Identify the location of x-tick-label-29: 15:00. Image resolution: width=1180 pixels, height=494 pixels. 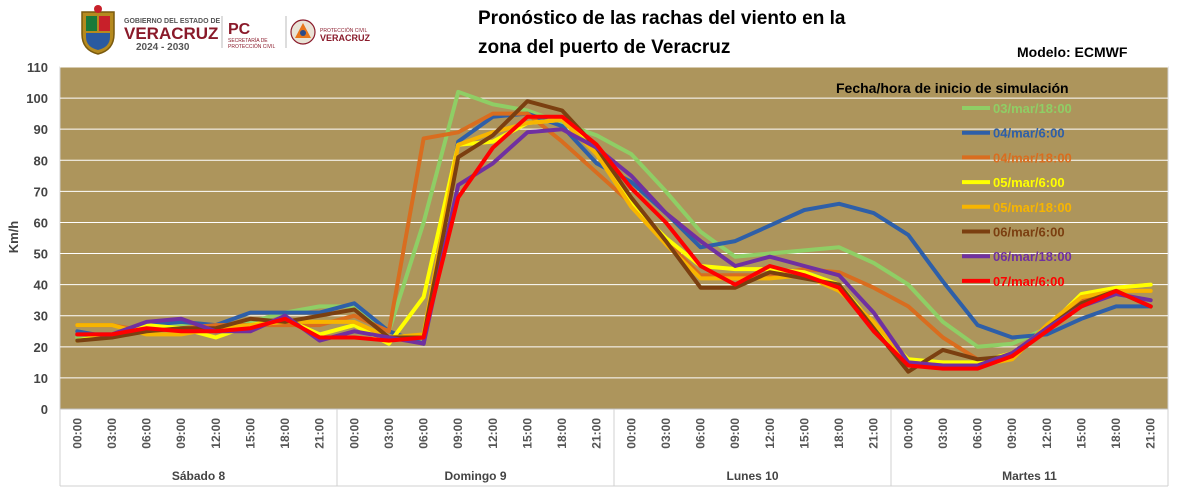
(1081, 433).